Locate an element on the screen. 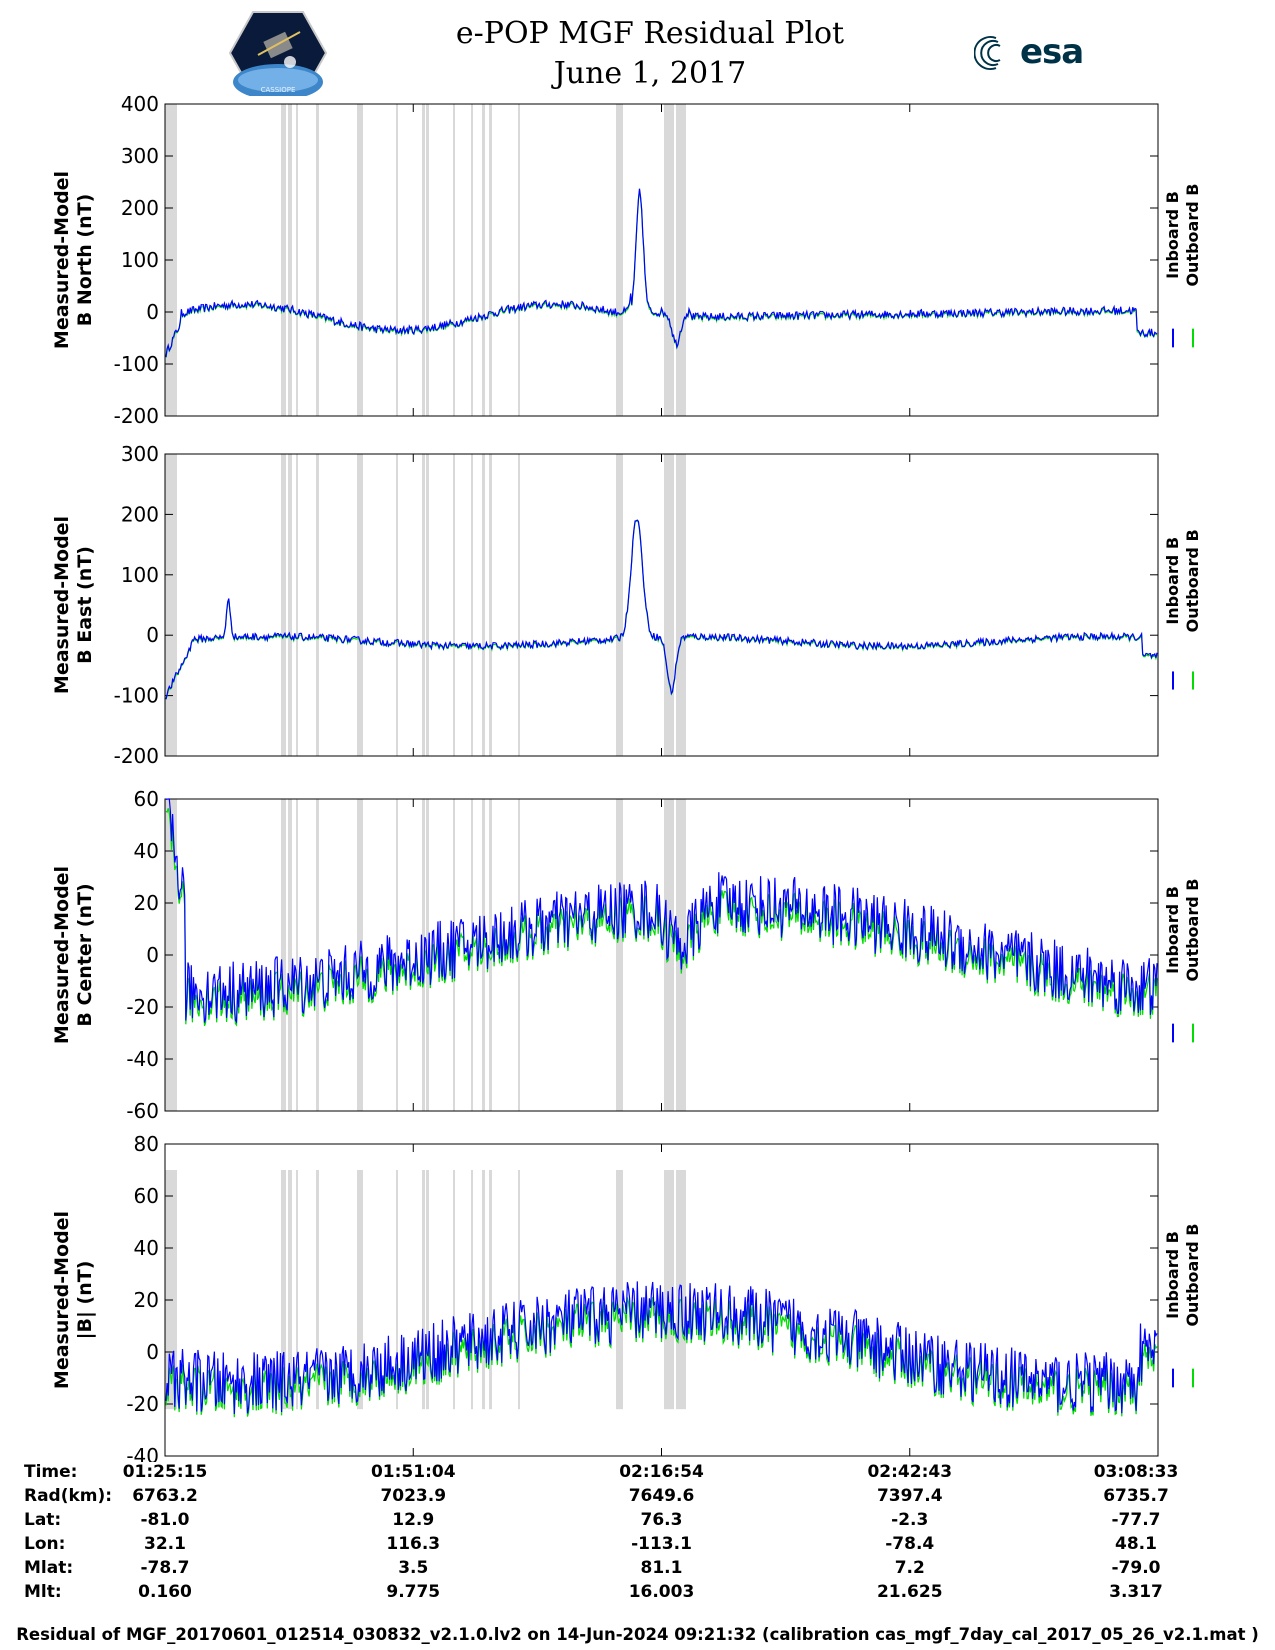 The height and width of the screenshot is (1650, 1275). info-value: -81.0 is located at coordinates (165, 1520).